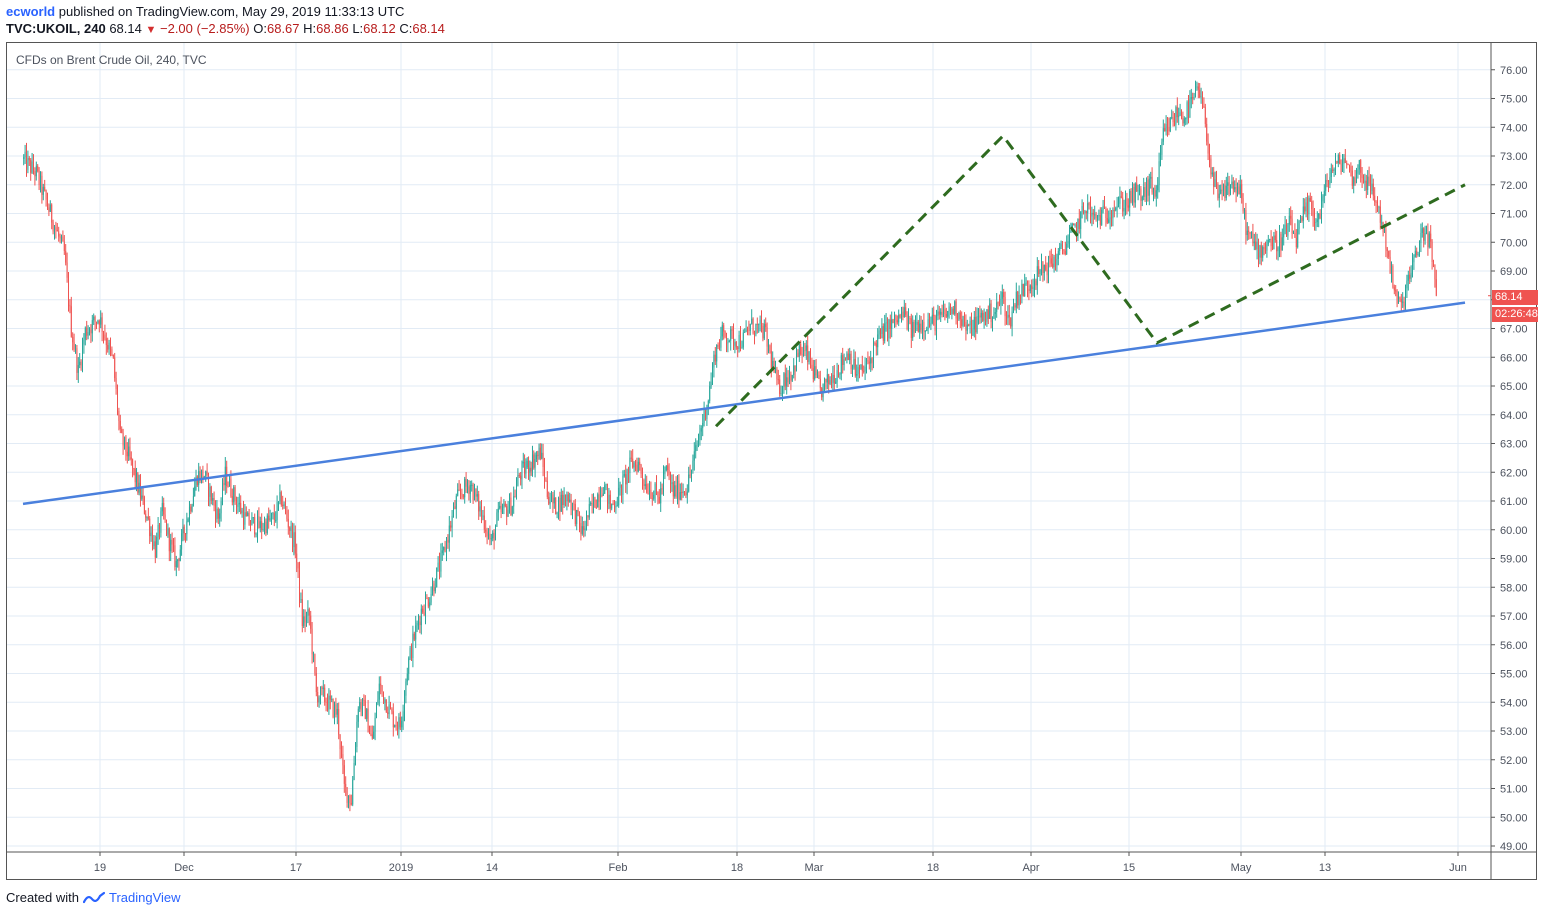 This screenshot has width=1544, height=916. Describe the element at coordinates (260, 28) in the screenshot. I see `open-label: O:` at that location.